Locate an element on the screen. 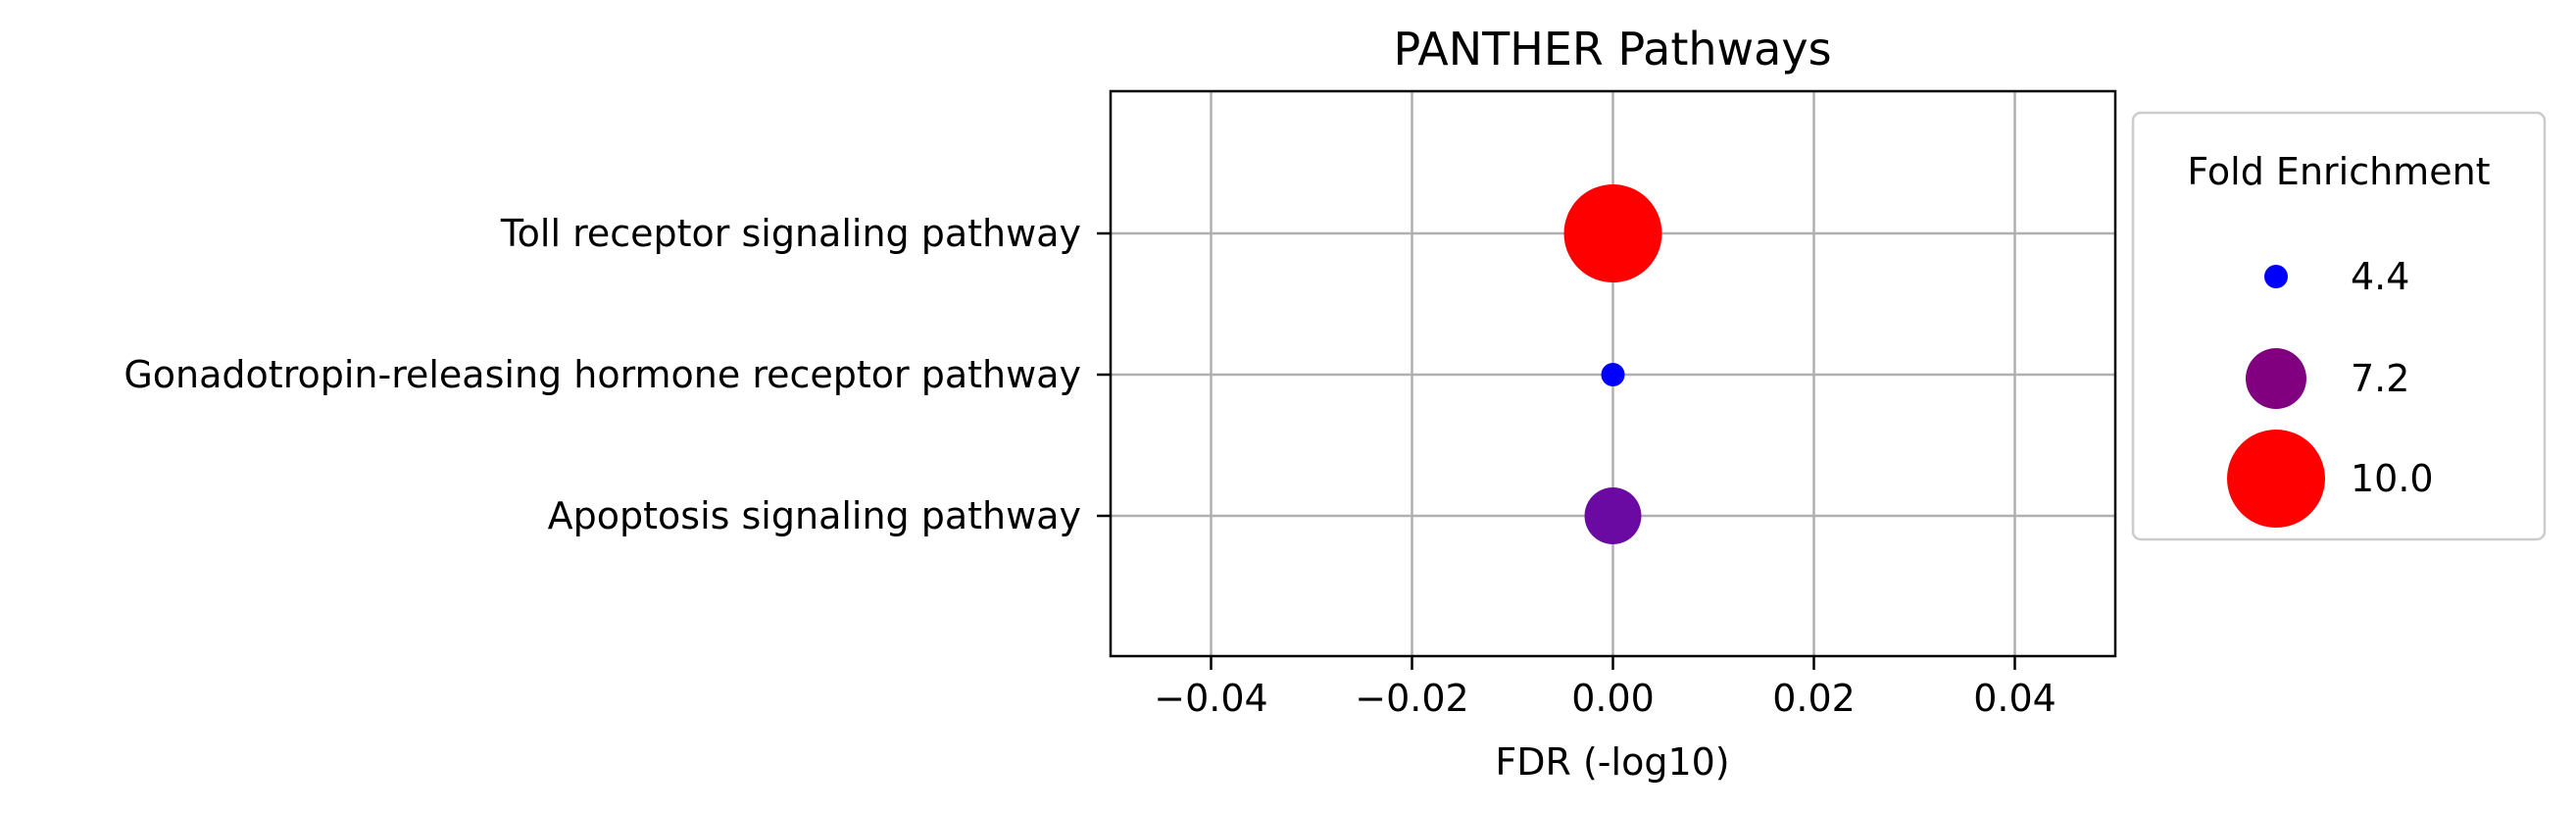 The image size is (2576, 814). x-axis-label: FDR (-log10) is located at coordinates (1612, 762).